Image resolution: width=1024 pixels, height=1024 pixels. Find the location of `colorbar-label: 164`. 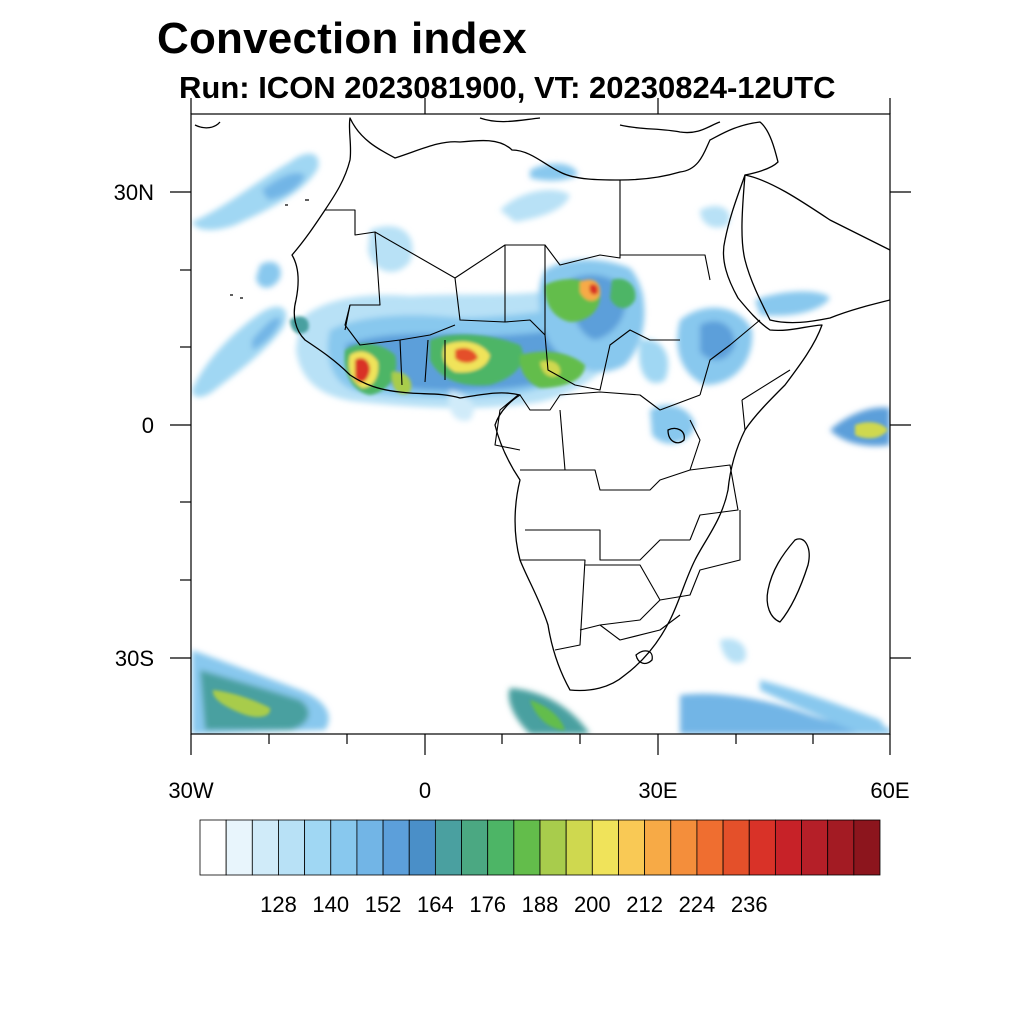

colorbar-label: 164 is located at coordinates (435, 904).